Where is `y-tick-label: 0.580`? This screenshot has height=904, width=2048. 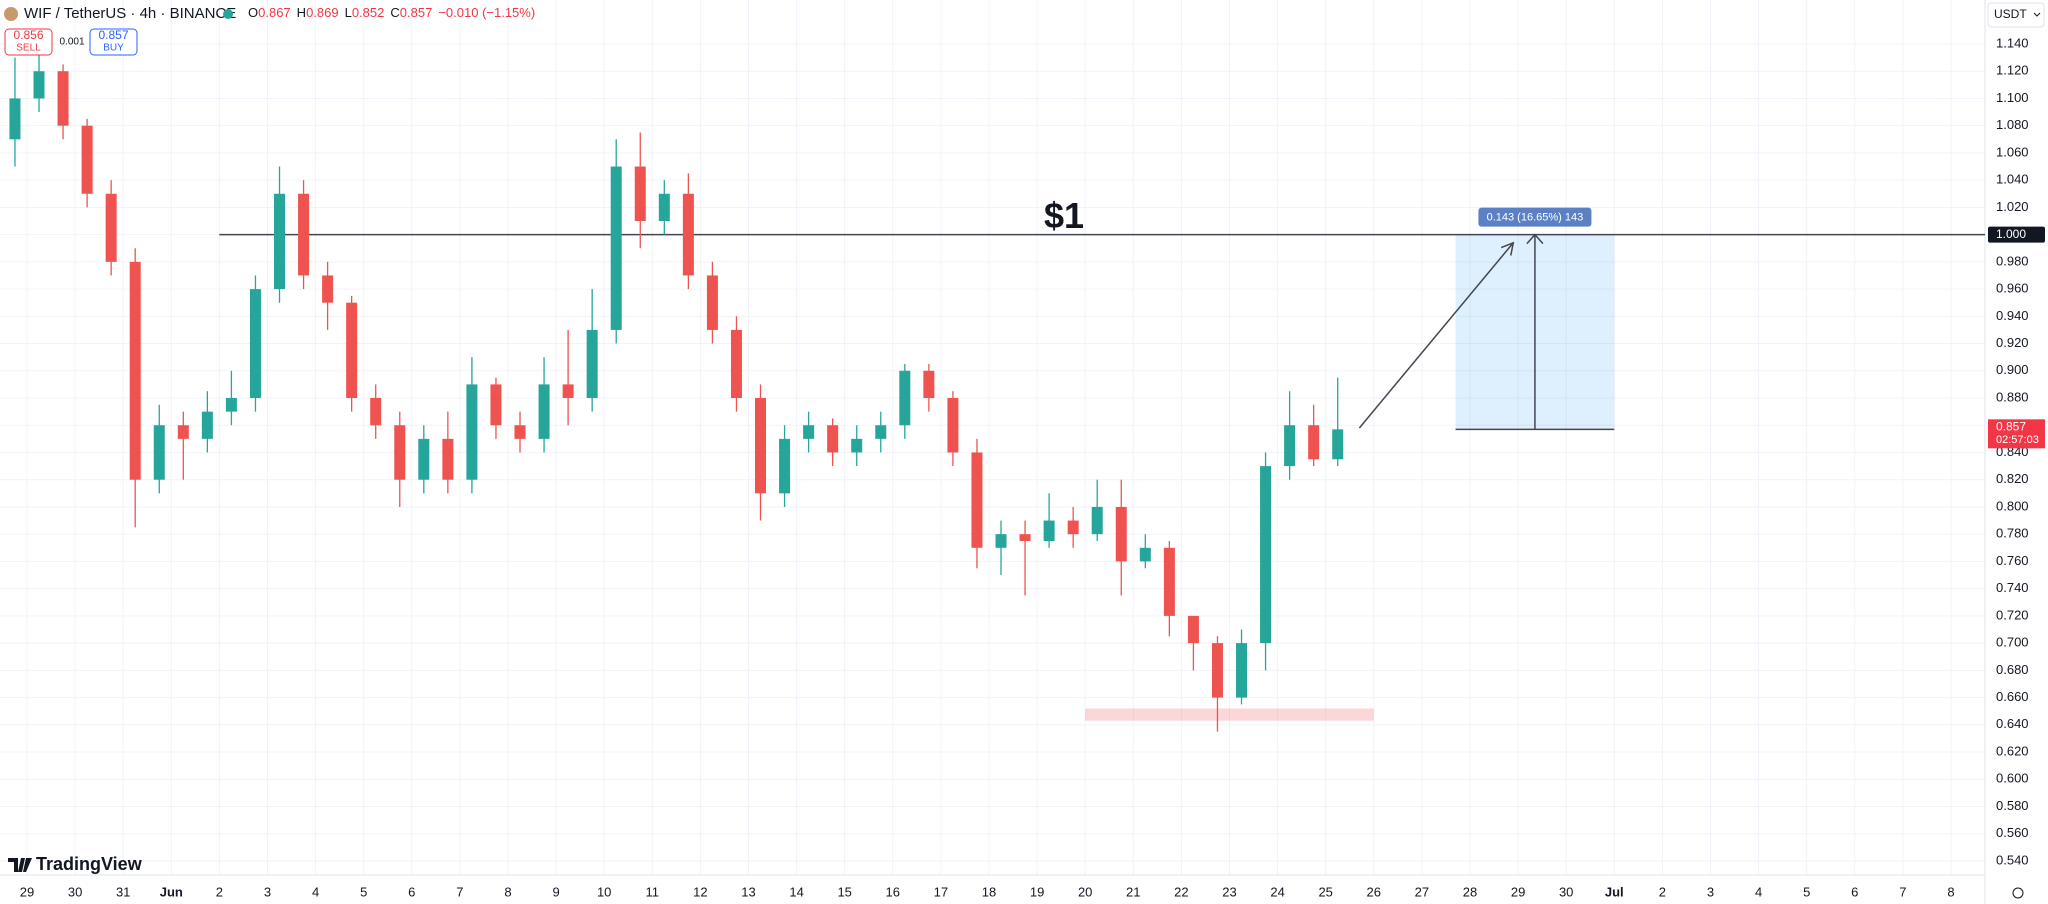
y-tick-label: 0.580 is located at coordinates (2012, 805).